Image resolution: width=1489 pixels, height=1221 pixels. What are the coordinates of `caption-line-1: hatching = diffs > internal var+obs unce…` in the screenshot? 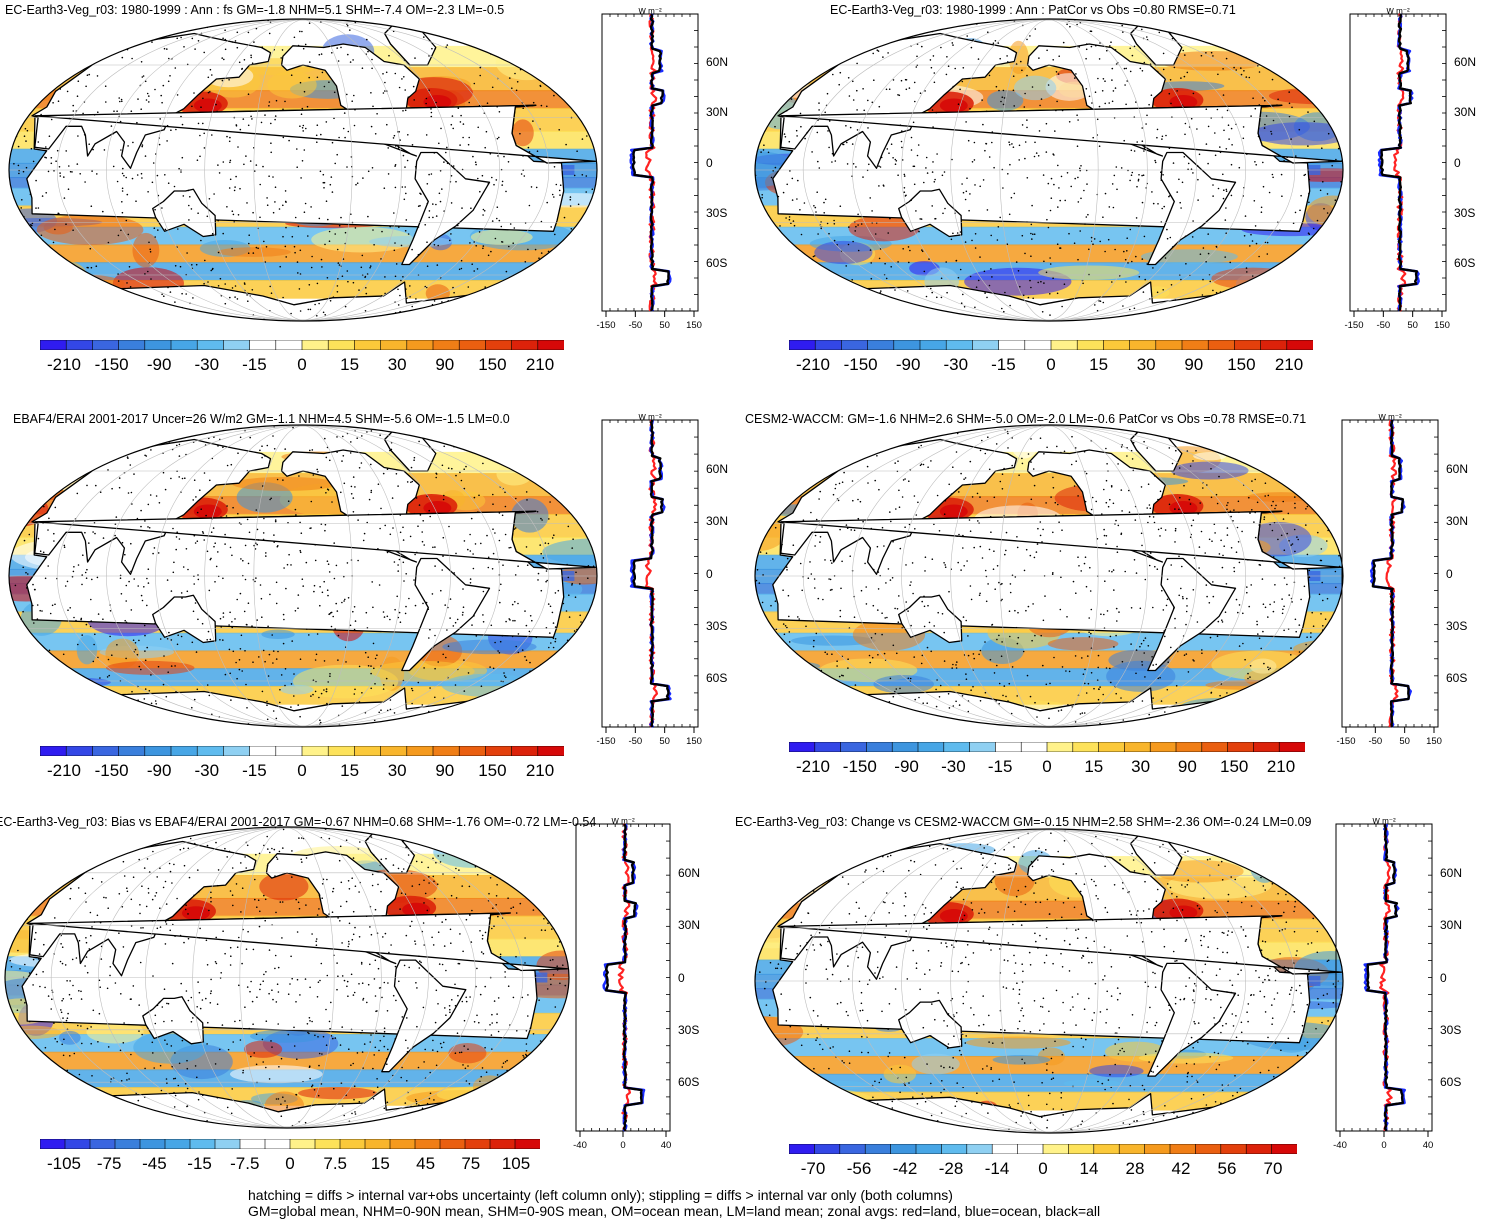 It's located at (600, 1195).